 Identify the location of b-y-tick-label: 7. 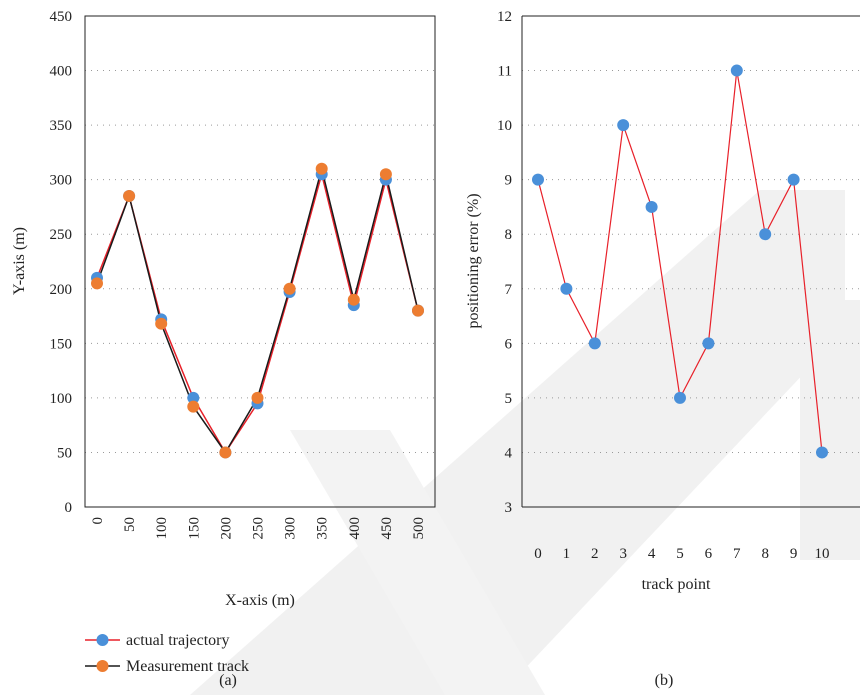
(509, 290).